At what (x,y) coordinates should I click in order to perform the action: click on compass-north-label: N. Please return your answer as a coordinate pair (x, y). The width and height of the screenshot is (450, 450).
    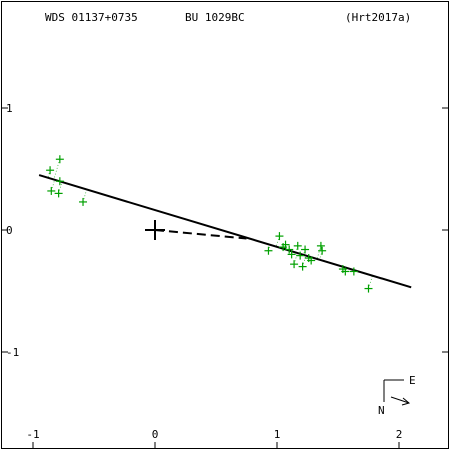
    Looking at the image, I should click on (381, 410).